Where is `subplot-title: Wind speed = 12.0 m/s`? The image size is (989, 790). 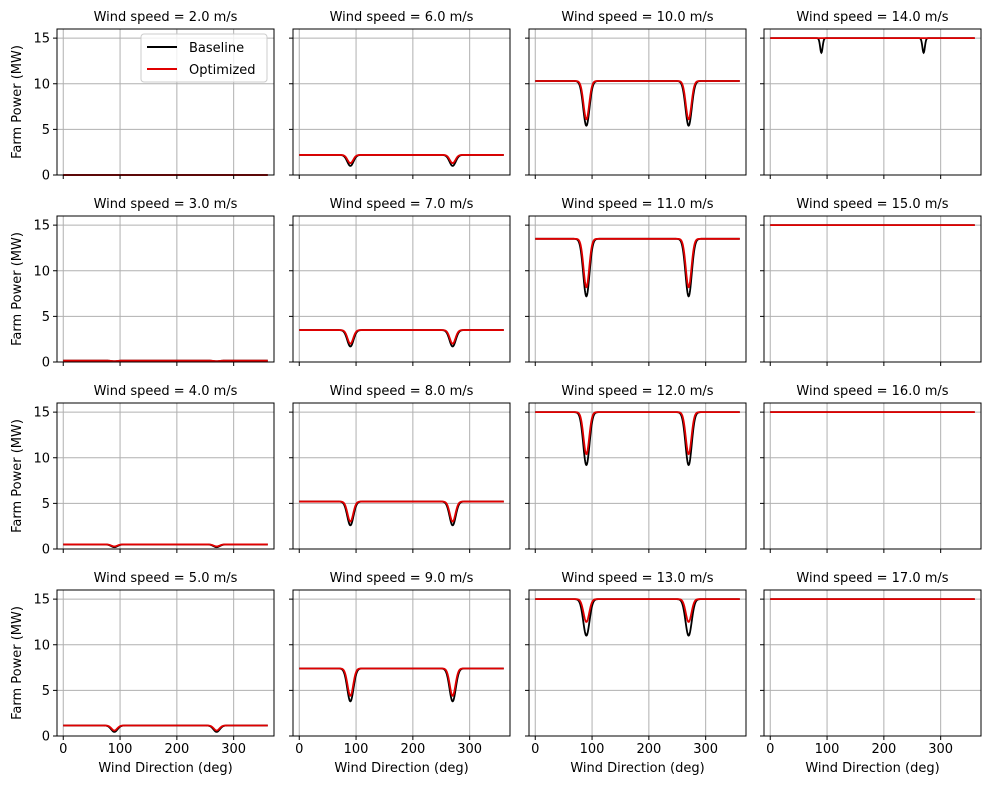 subplot-title: Wind speed = 12.0 m/s is located at coordinates (637, 391).